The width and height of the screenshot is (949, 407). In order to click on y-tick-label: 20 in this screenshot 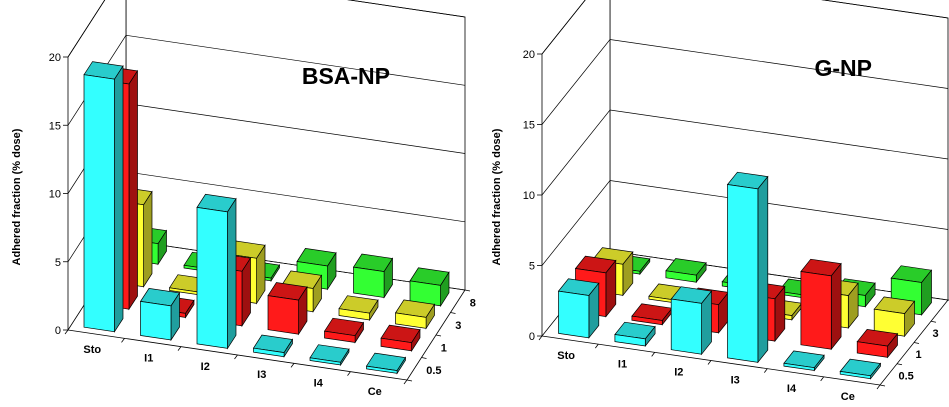, I will do `click(529, 55)`.